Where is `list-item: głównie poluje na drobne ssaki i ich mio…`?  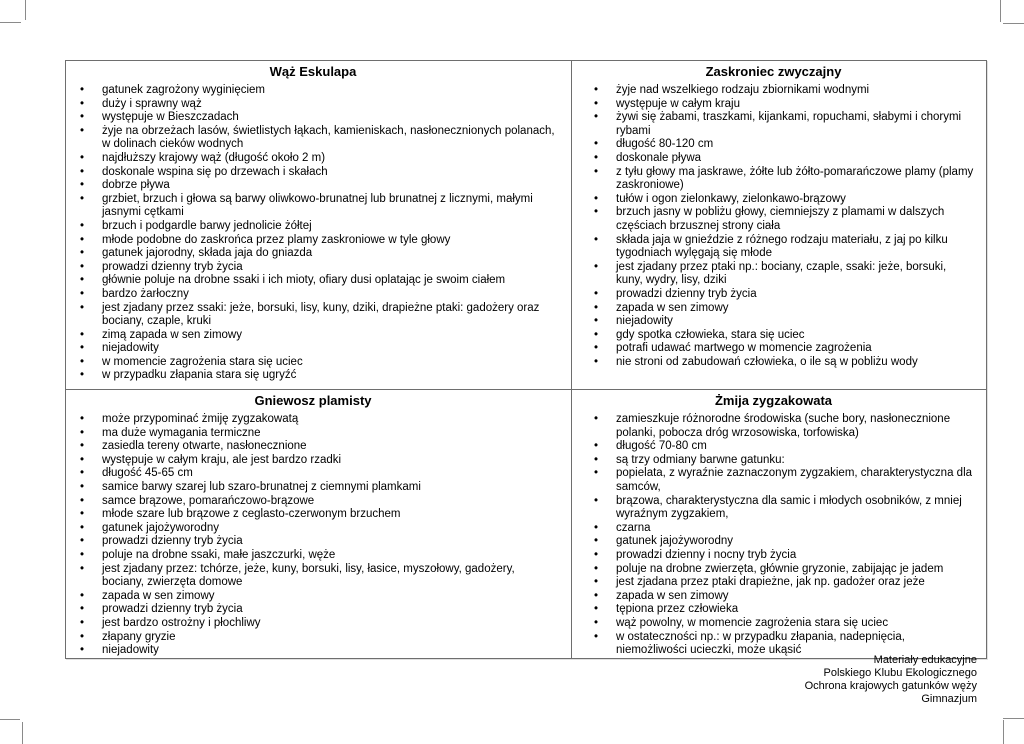
list-item: głównie poluje na drobne ssaki i ich mio… is located at coordinates (313, 281).